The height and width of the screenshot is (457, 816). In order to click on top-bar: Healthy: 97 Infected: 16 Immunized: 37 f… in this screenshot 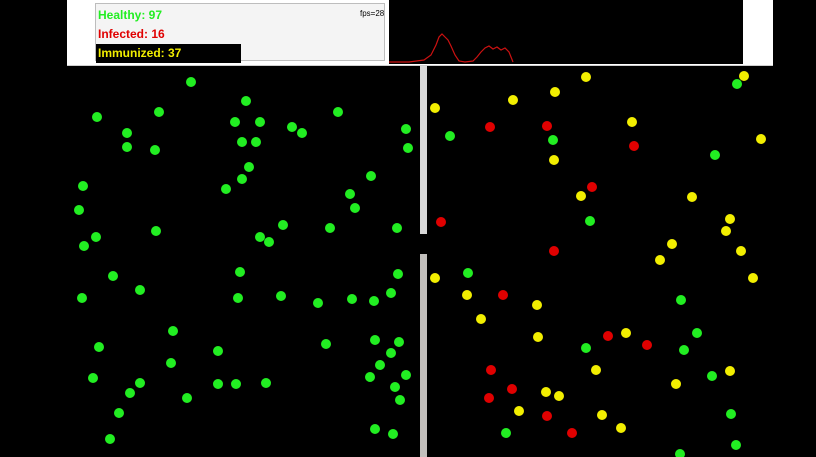, I will do `click(408, 33)`.